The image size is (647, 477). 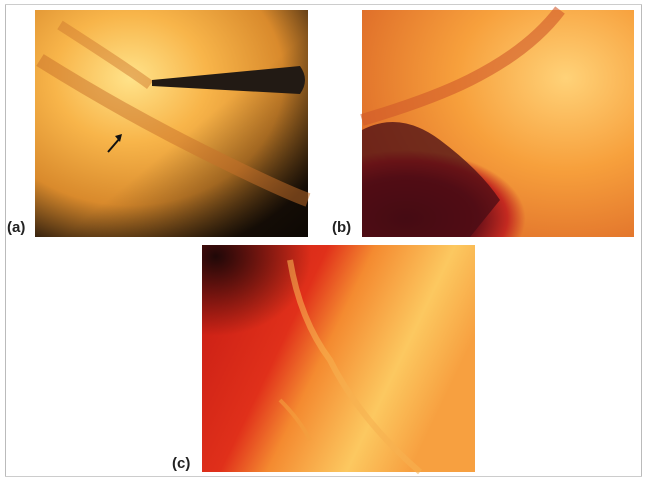 I want to click on panel-label: (b), so click(x=341, y=227).